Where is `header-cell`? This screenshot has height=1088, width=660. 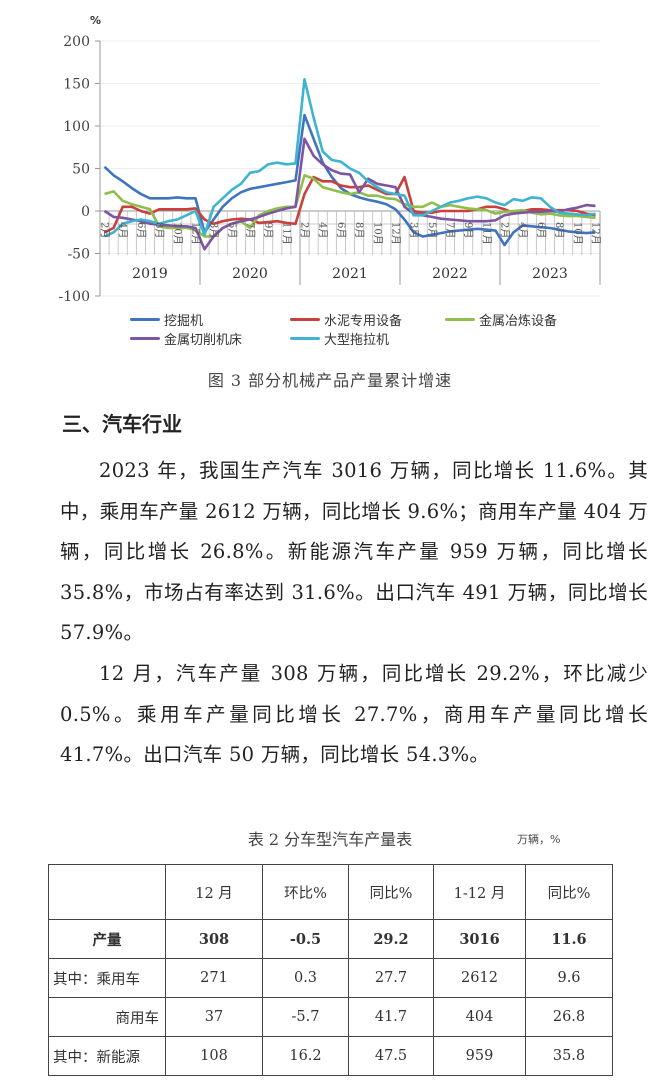 header-cell is located at coordinates (107, 892).